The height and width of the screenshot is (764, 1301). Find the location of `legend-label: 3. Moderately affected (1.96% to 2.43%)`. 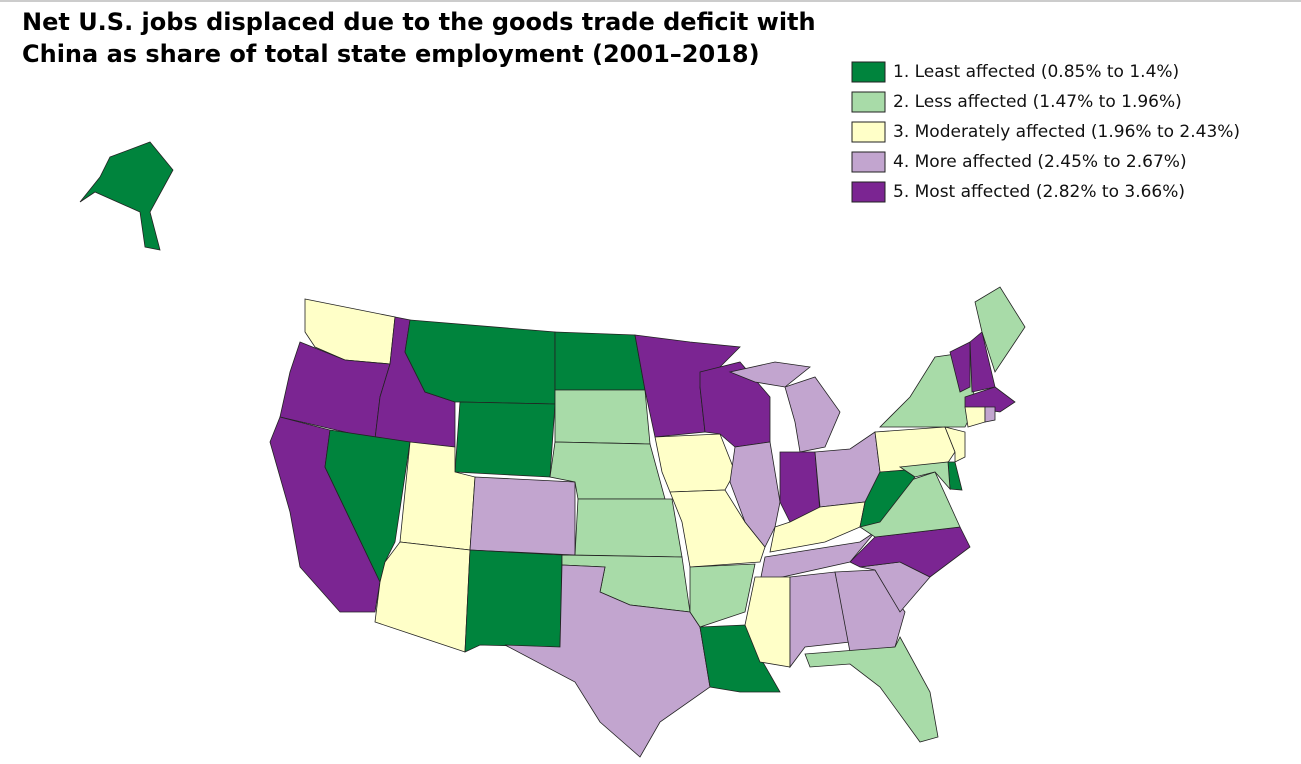

legend-label: 3. Moderately affected (1.96% to 2.43%) is located at coordinates (1066, 132).